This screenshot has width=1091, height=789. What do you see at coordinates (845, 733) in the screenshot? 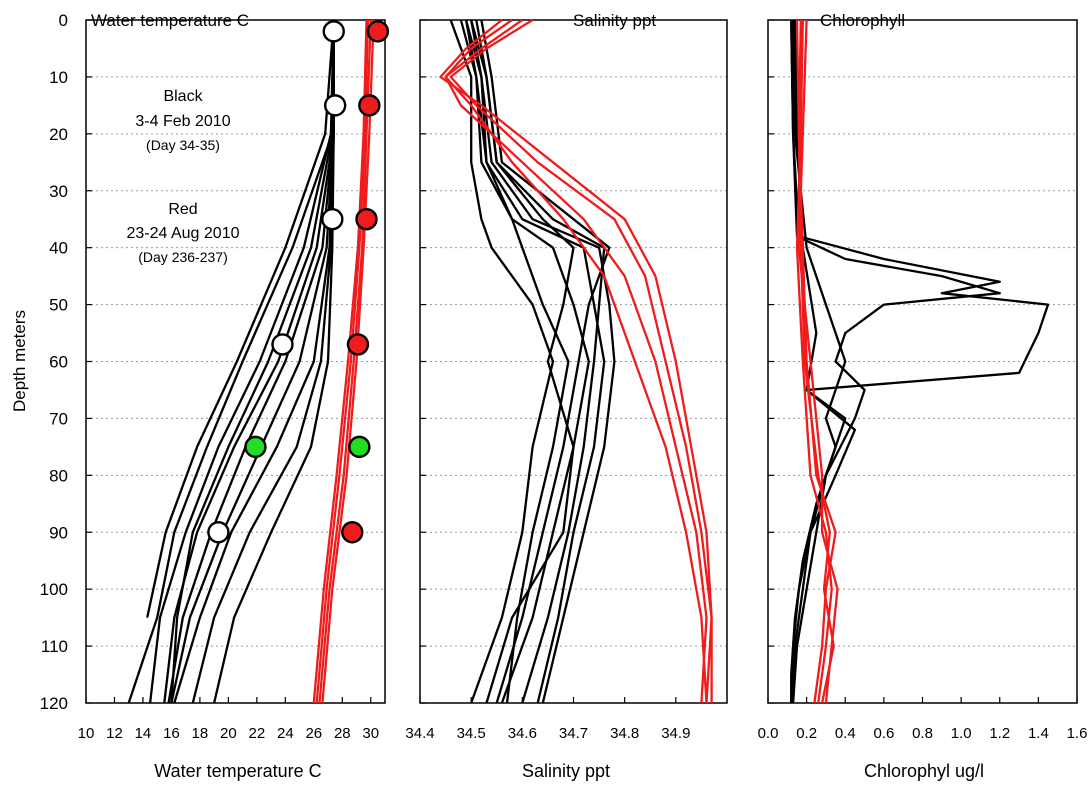
I see `x-tick-label: 0.4` at bounding box center [845, 733].